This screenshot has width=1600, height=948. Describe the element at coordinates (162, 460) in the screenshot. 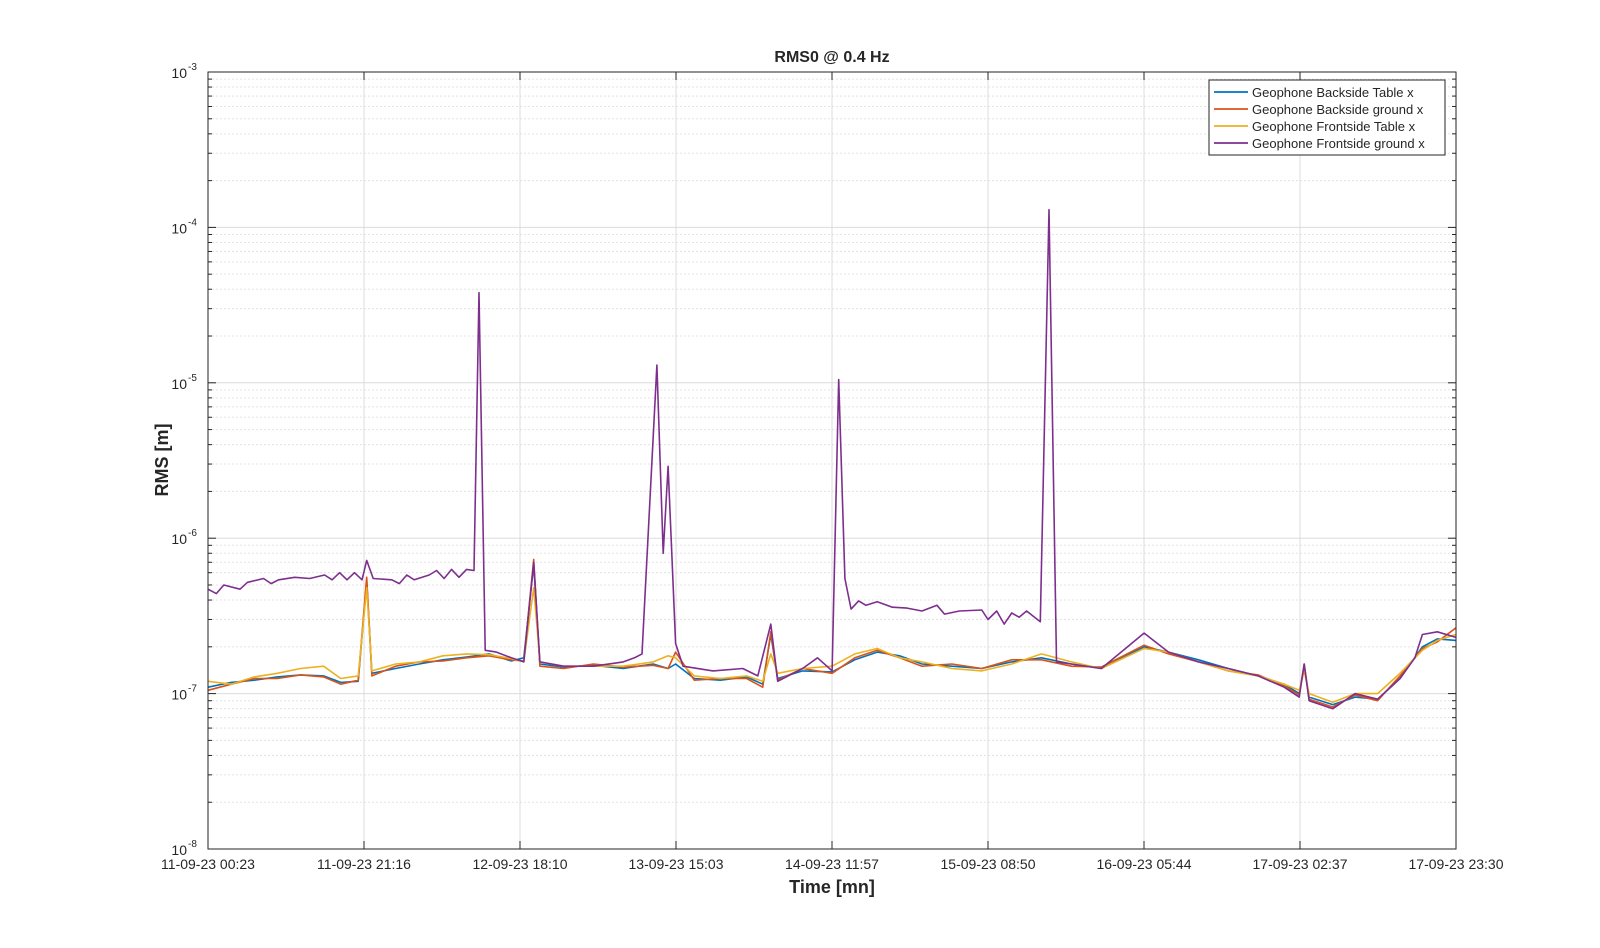

I see `y-axis-label: RMS [m]` at that location.